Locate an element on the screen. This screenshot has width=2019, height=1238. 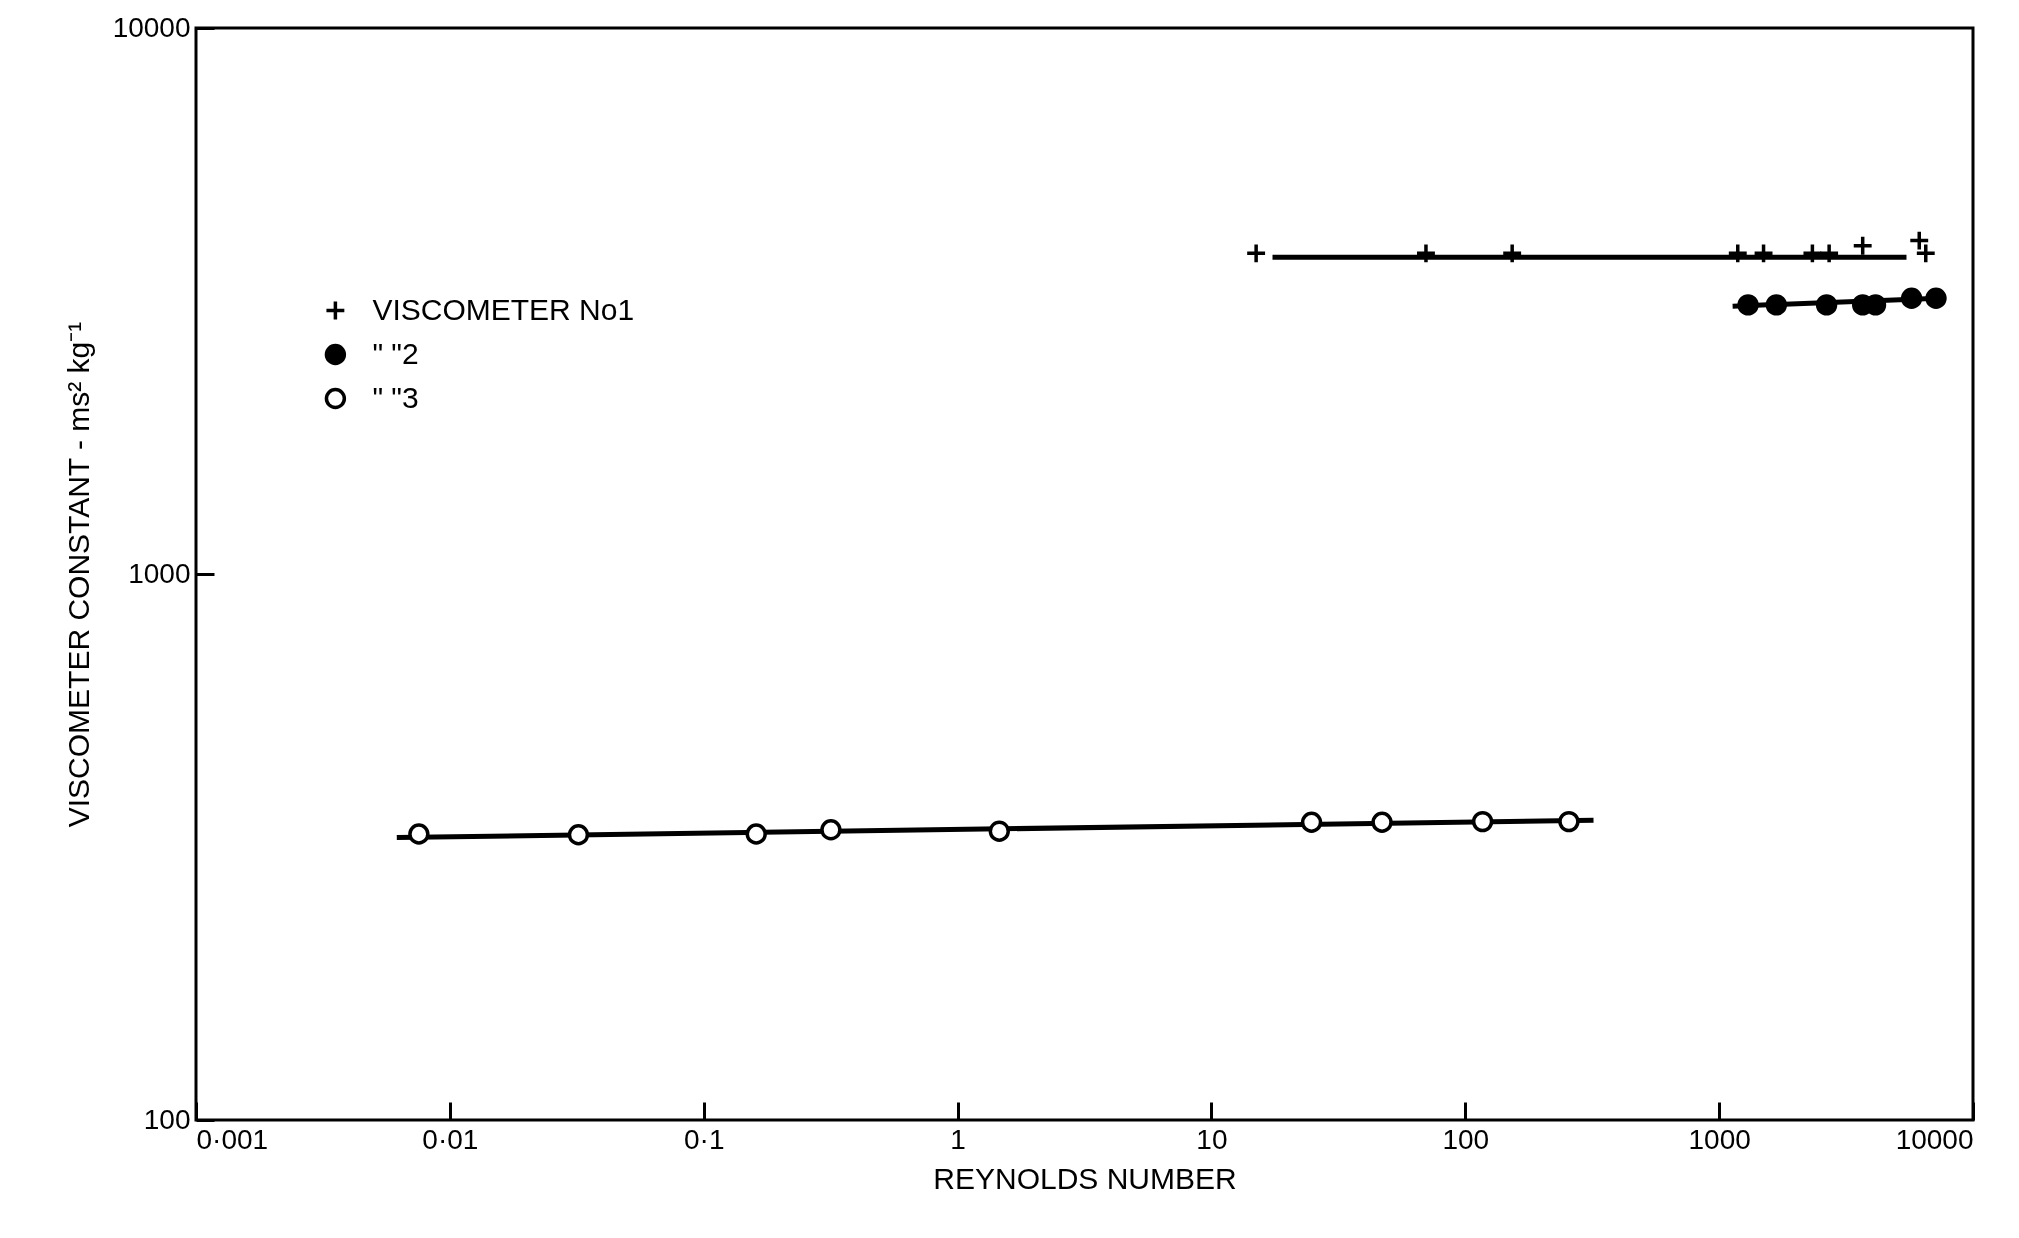
x-tick-label: 100 is located at coordinates (1466, 1139).